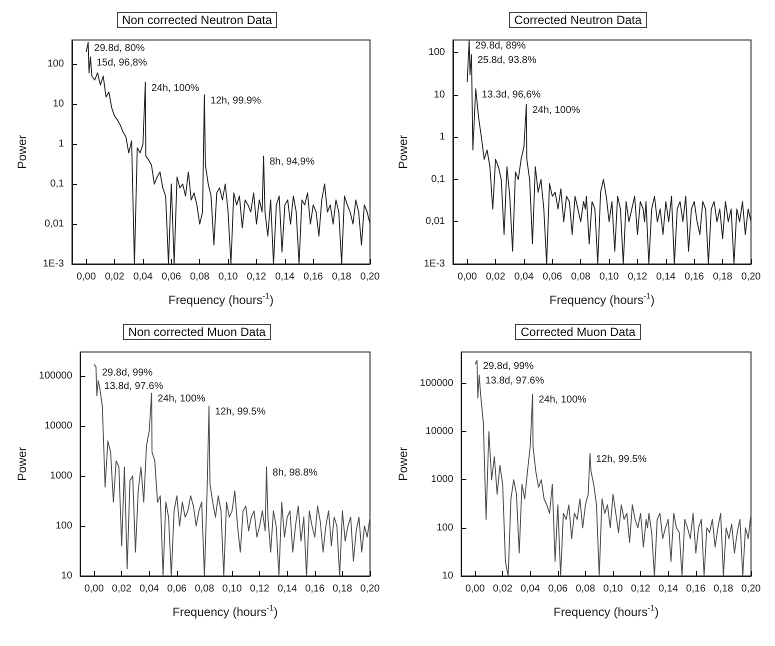 The image size is (775, 646). I want to click on annotation: 8h, 98.8%, so click(295, 473).